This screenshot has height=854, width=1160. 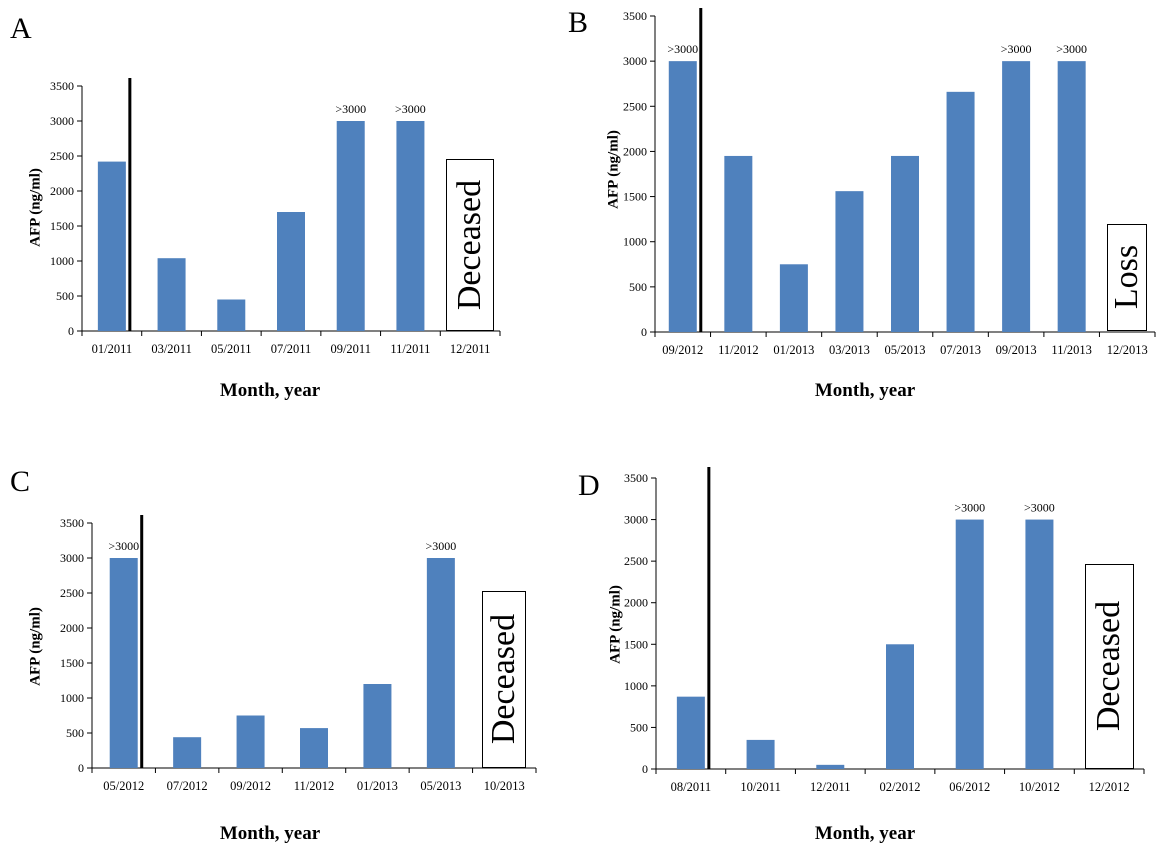 I want to click on panel-letter: C, so click(x=20, y=481).